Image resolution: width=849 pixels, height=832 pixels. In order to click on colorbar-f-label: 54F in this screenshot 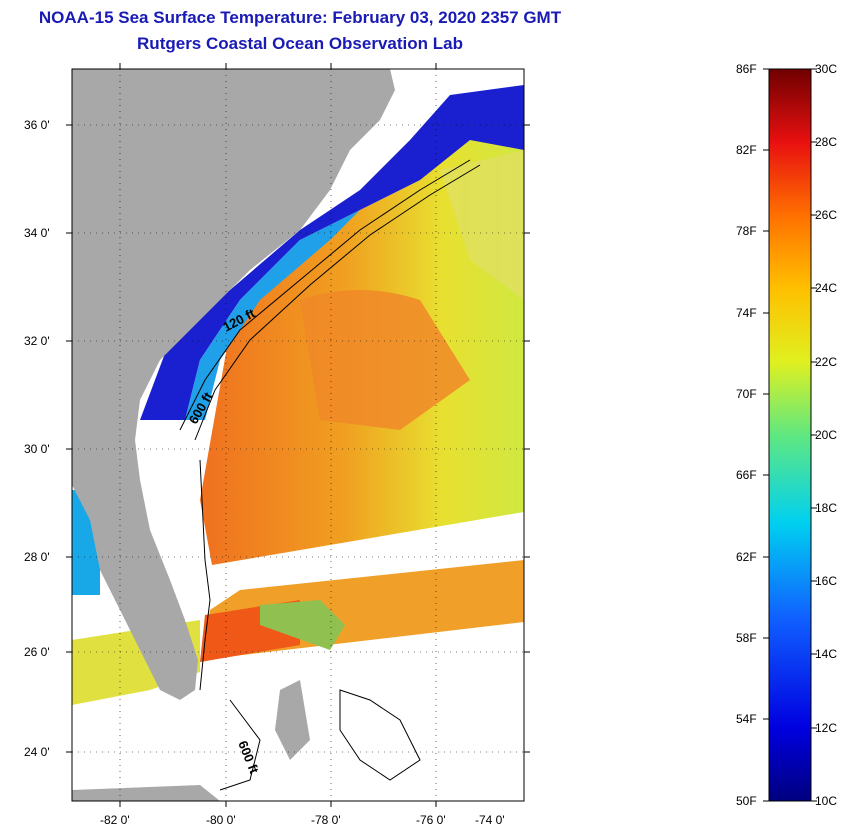, I will do `click(746, 719)`.